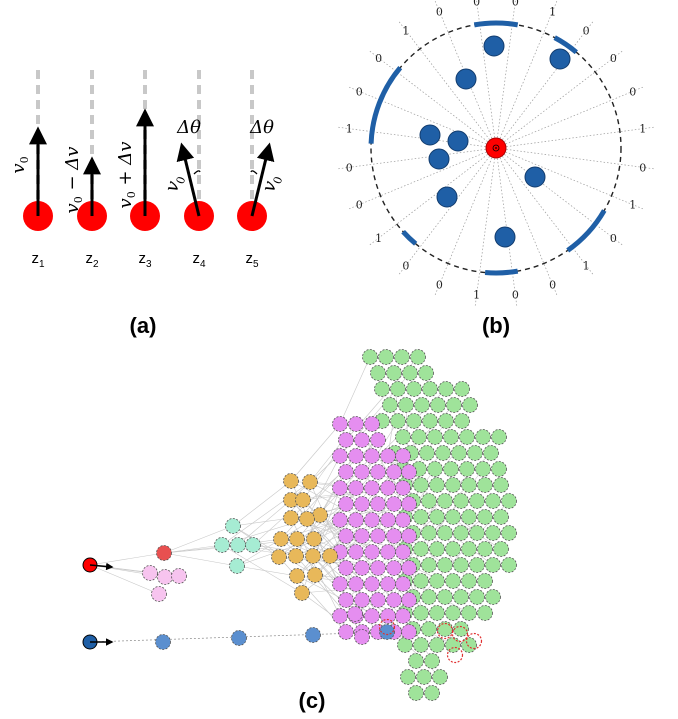 The height and width of the screenshot is (719, 678). I want to click on velocity-arrow, so click(188, 179).